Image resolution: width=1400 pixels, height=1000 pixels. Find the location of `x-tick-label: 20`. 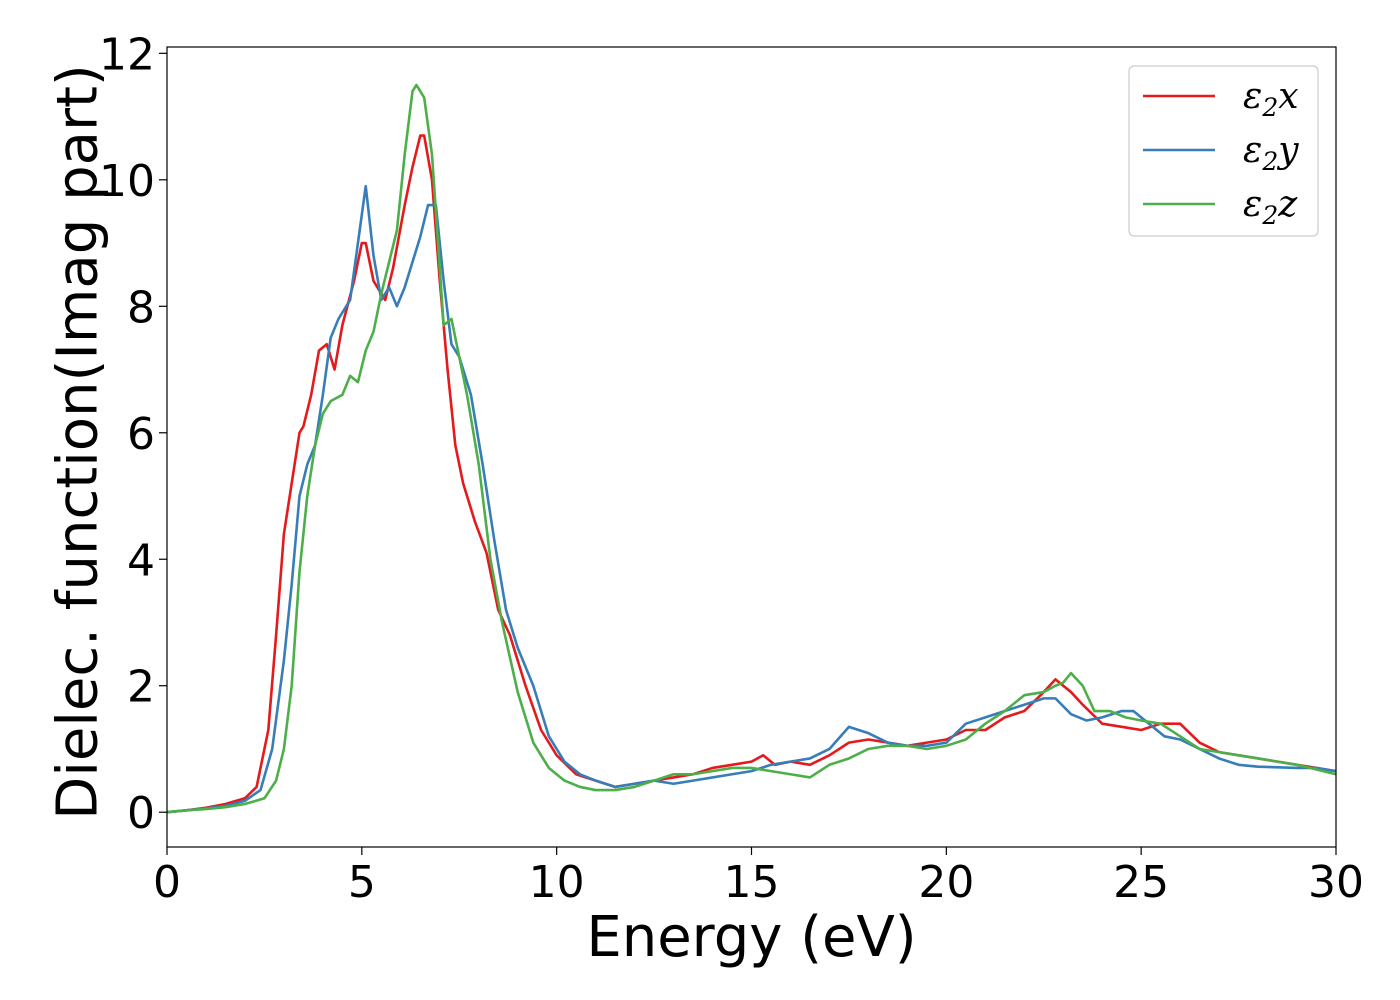

x-tick-label: 20 is located at coordinates (946, 882).